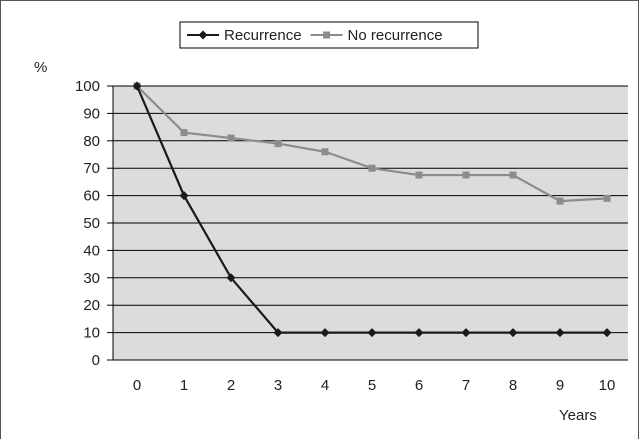  Describe the element at coordinates (91, 250) in the screenshot. I see `y-tick-label: 40` at that location.